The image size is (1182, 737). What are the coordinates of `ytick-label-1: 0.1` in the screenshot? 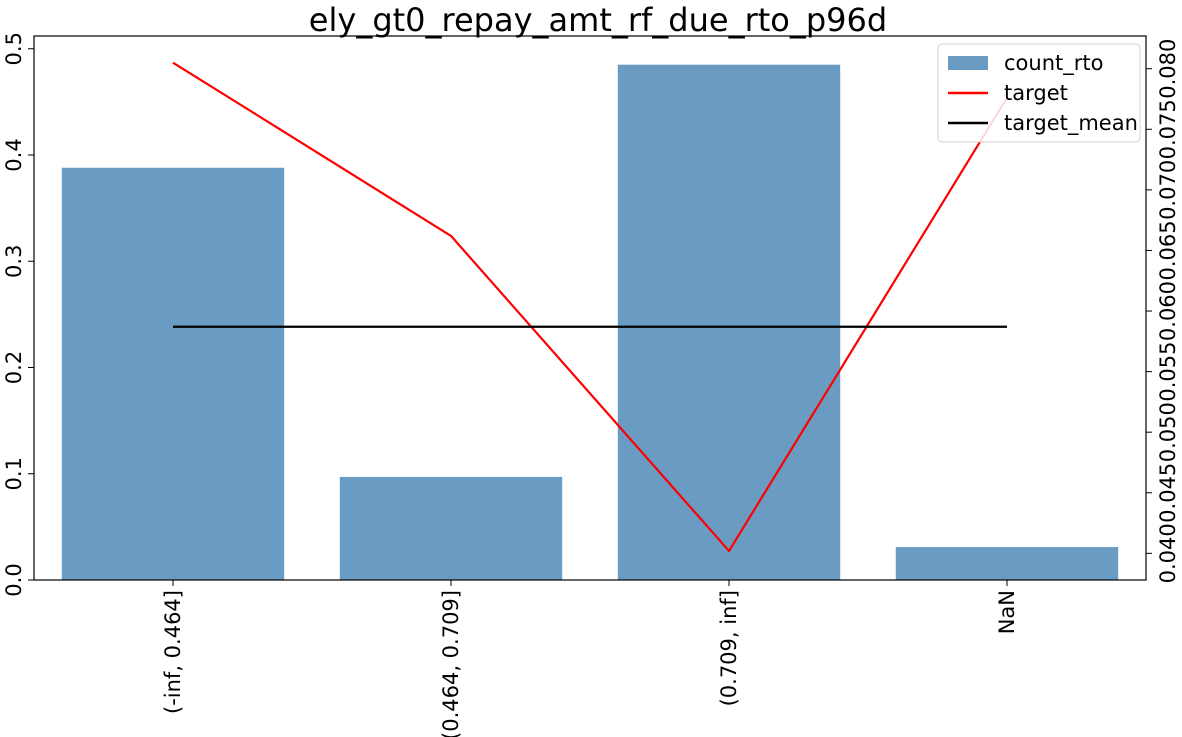 It's located at (14, 473).